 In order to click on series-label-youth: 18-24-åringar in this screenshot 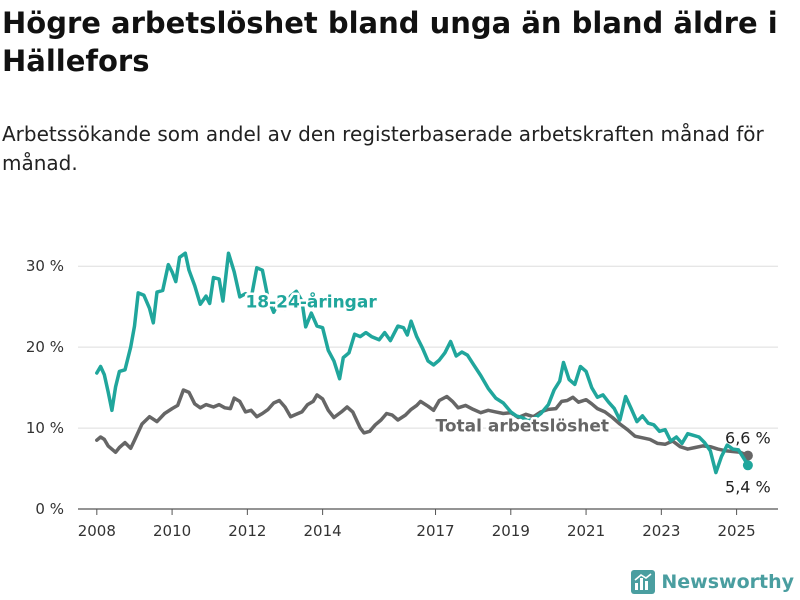, I will do `click(311, 301)`.